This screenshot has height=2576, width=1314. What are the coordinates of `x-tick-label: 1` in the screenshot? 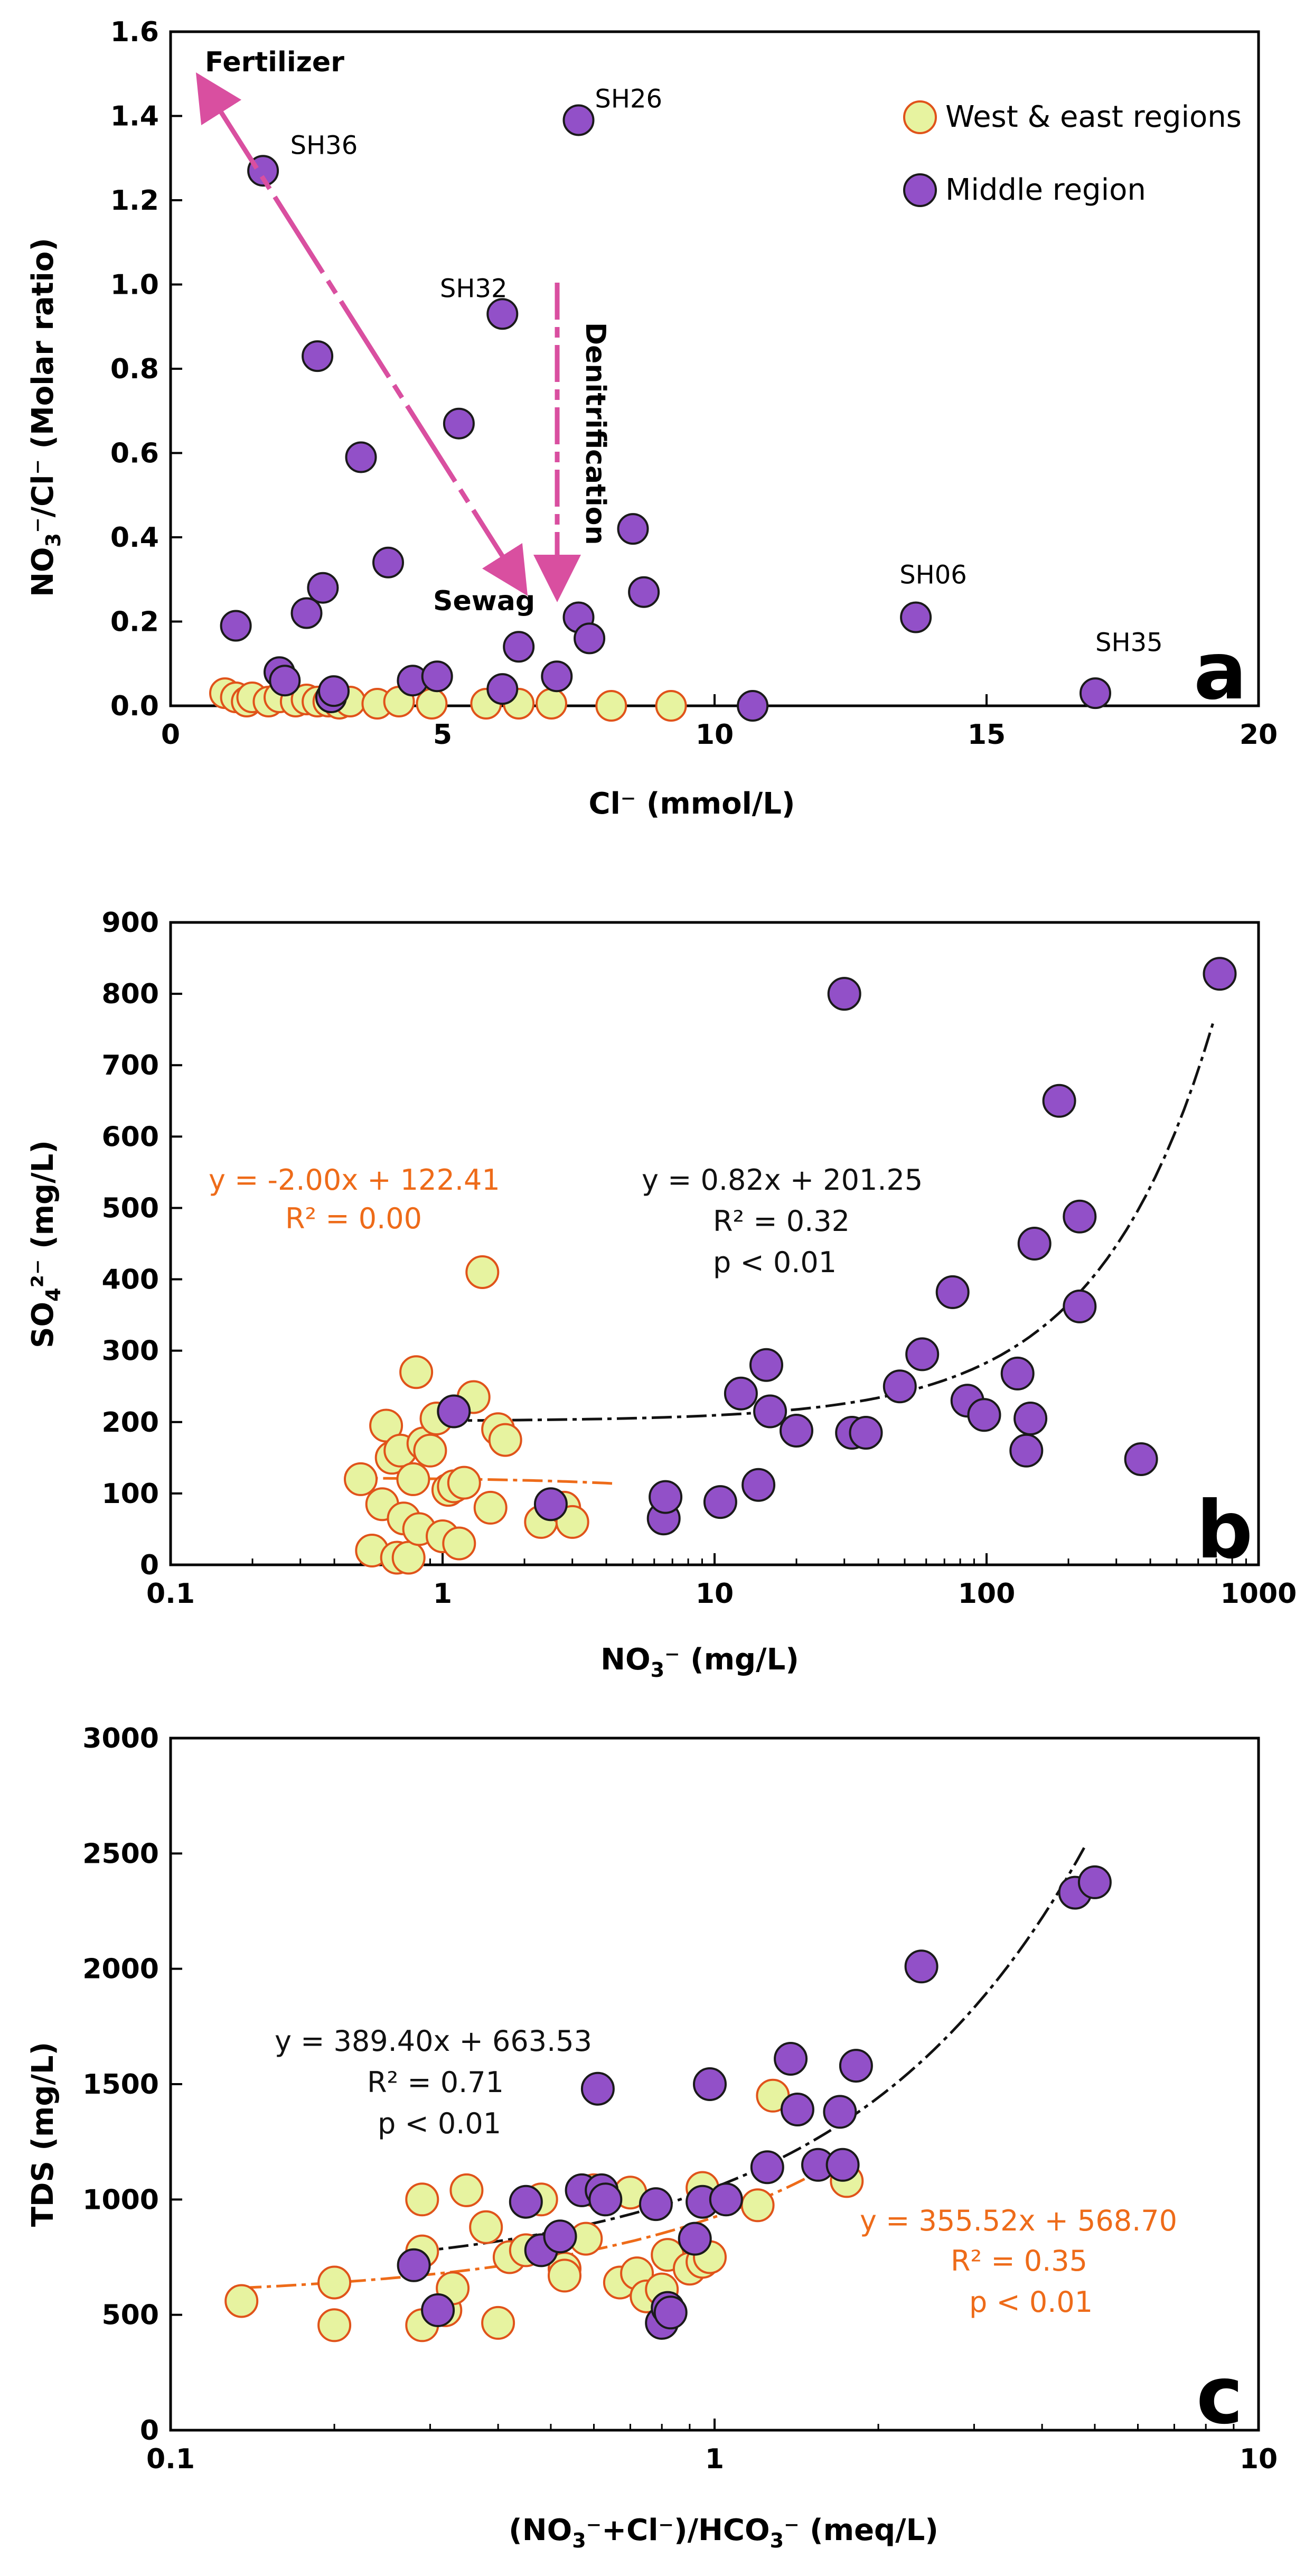 It's located at (442, 1594).